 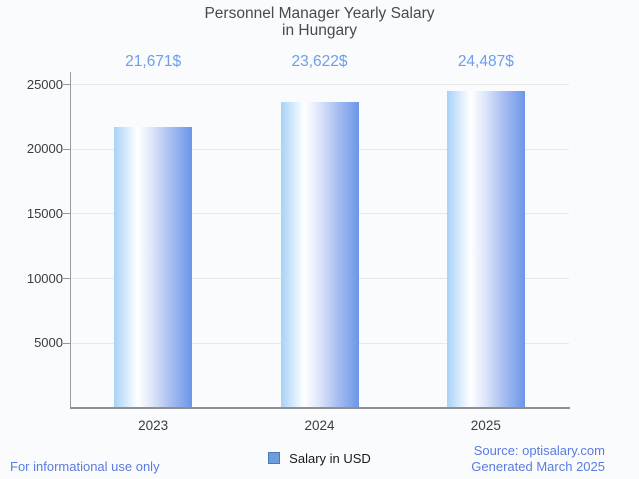 What do you see at coordinates (538, 466) in the screenshot?
I see `footer-generated-text: Generated March 2025` at bounding box center [538, 466].